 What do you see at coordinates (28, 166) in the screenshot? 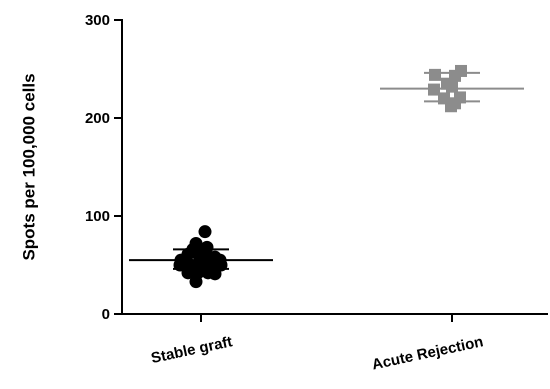
I see `y-axis-title: Spots per 100,000 cells` at bounding box center [28, 166].